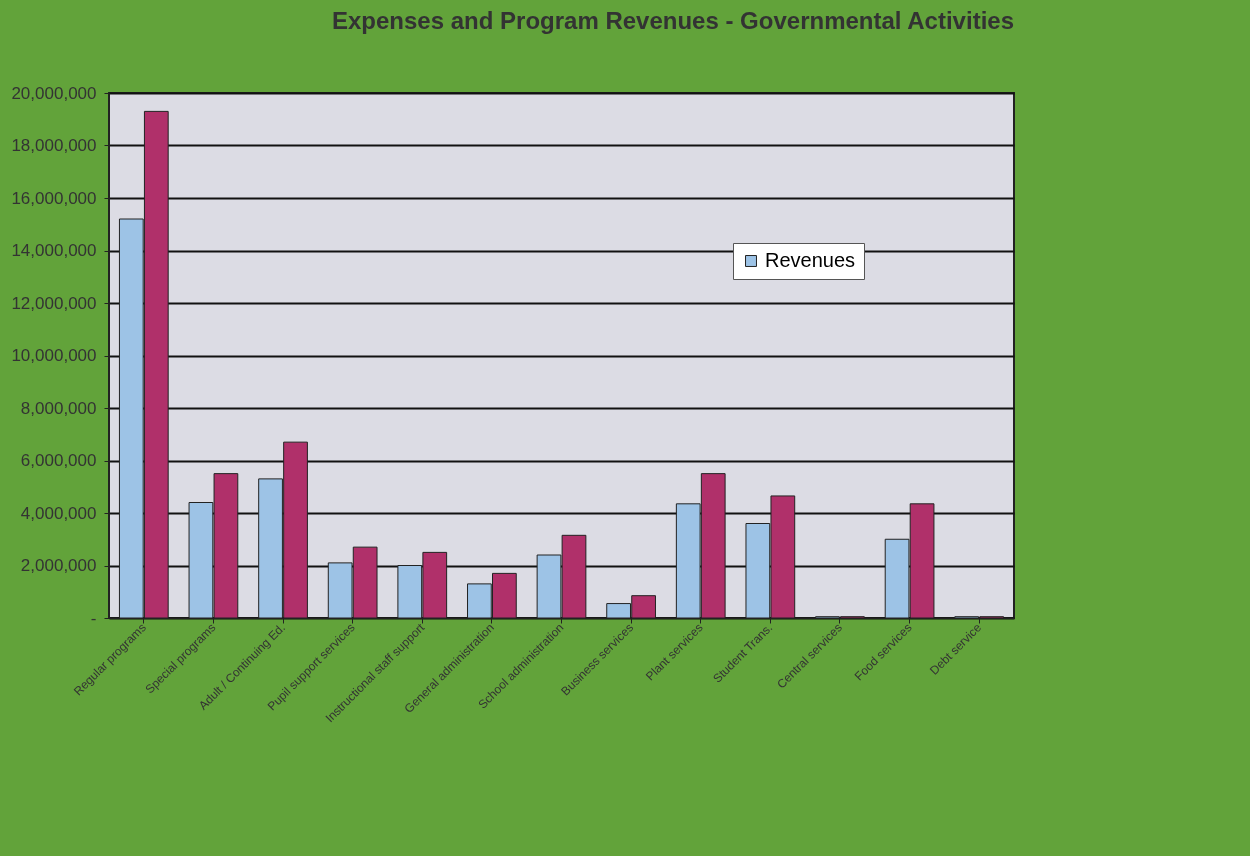 The width and height of the screenshot is (1250, 856). Describe the element at coordinates (54, 355) in the screenshot. I see `y-tick-label: 10,000,000` at that location.